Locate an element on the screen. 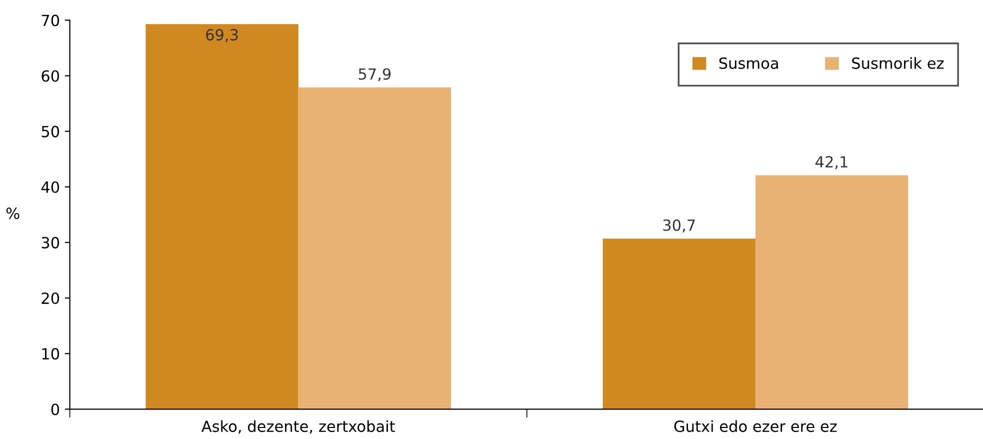 The height and width of the screenshot is (439, 983). x-tick-label: Asko, dezente, zertxobait is located at coordinates (298, 427).